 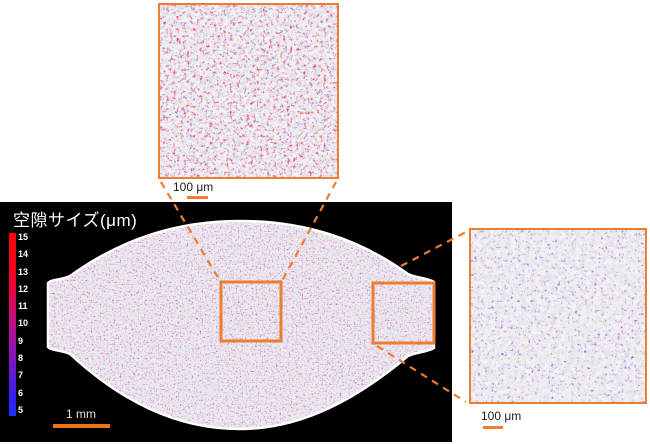 What do you see at coordinates (23, 237) in the screenshot?
I see `colorbar-tick: 15` at bounding box center [23, 237].